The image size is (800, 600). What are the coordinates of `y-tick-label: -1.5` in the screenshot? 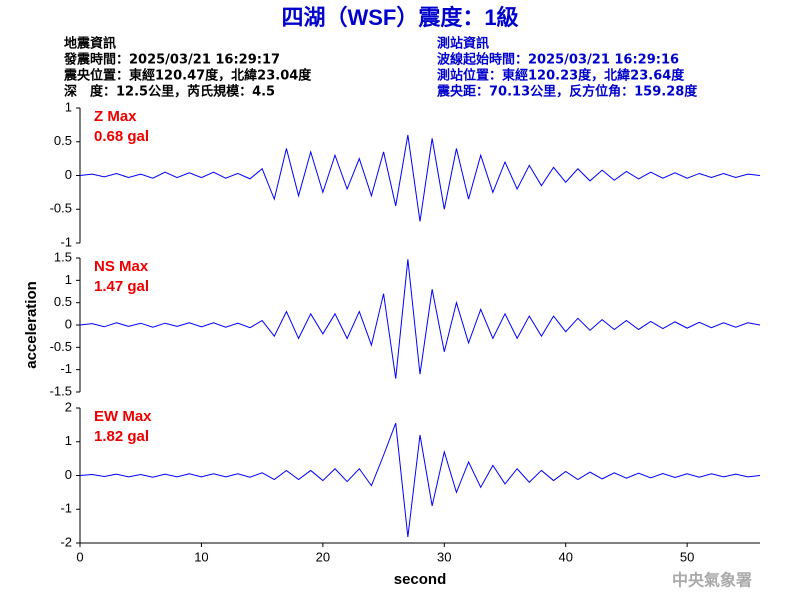 It's located at (61, 390).